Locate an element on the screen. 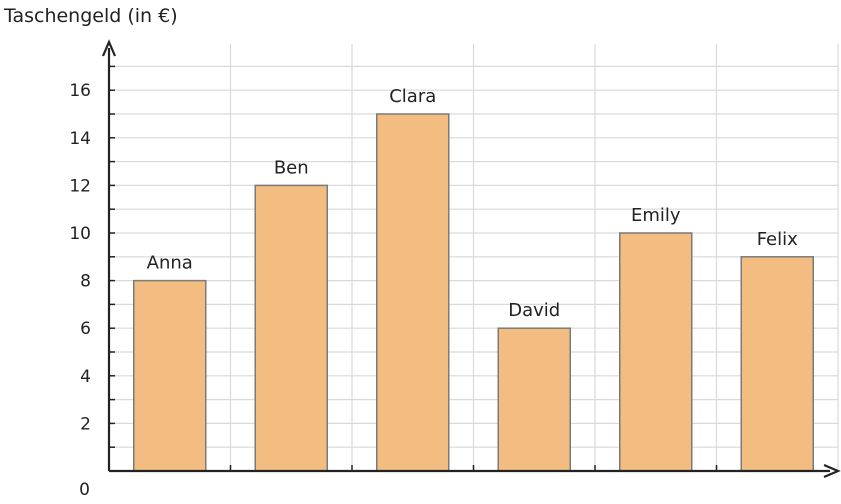  y-tick-label: 14 is located at coordinates (80, 139).